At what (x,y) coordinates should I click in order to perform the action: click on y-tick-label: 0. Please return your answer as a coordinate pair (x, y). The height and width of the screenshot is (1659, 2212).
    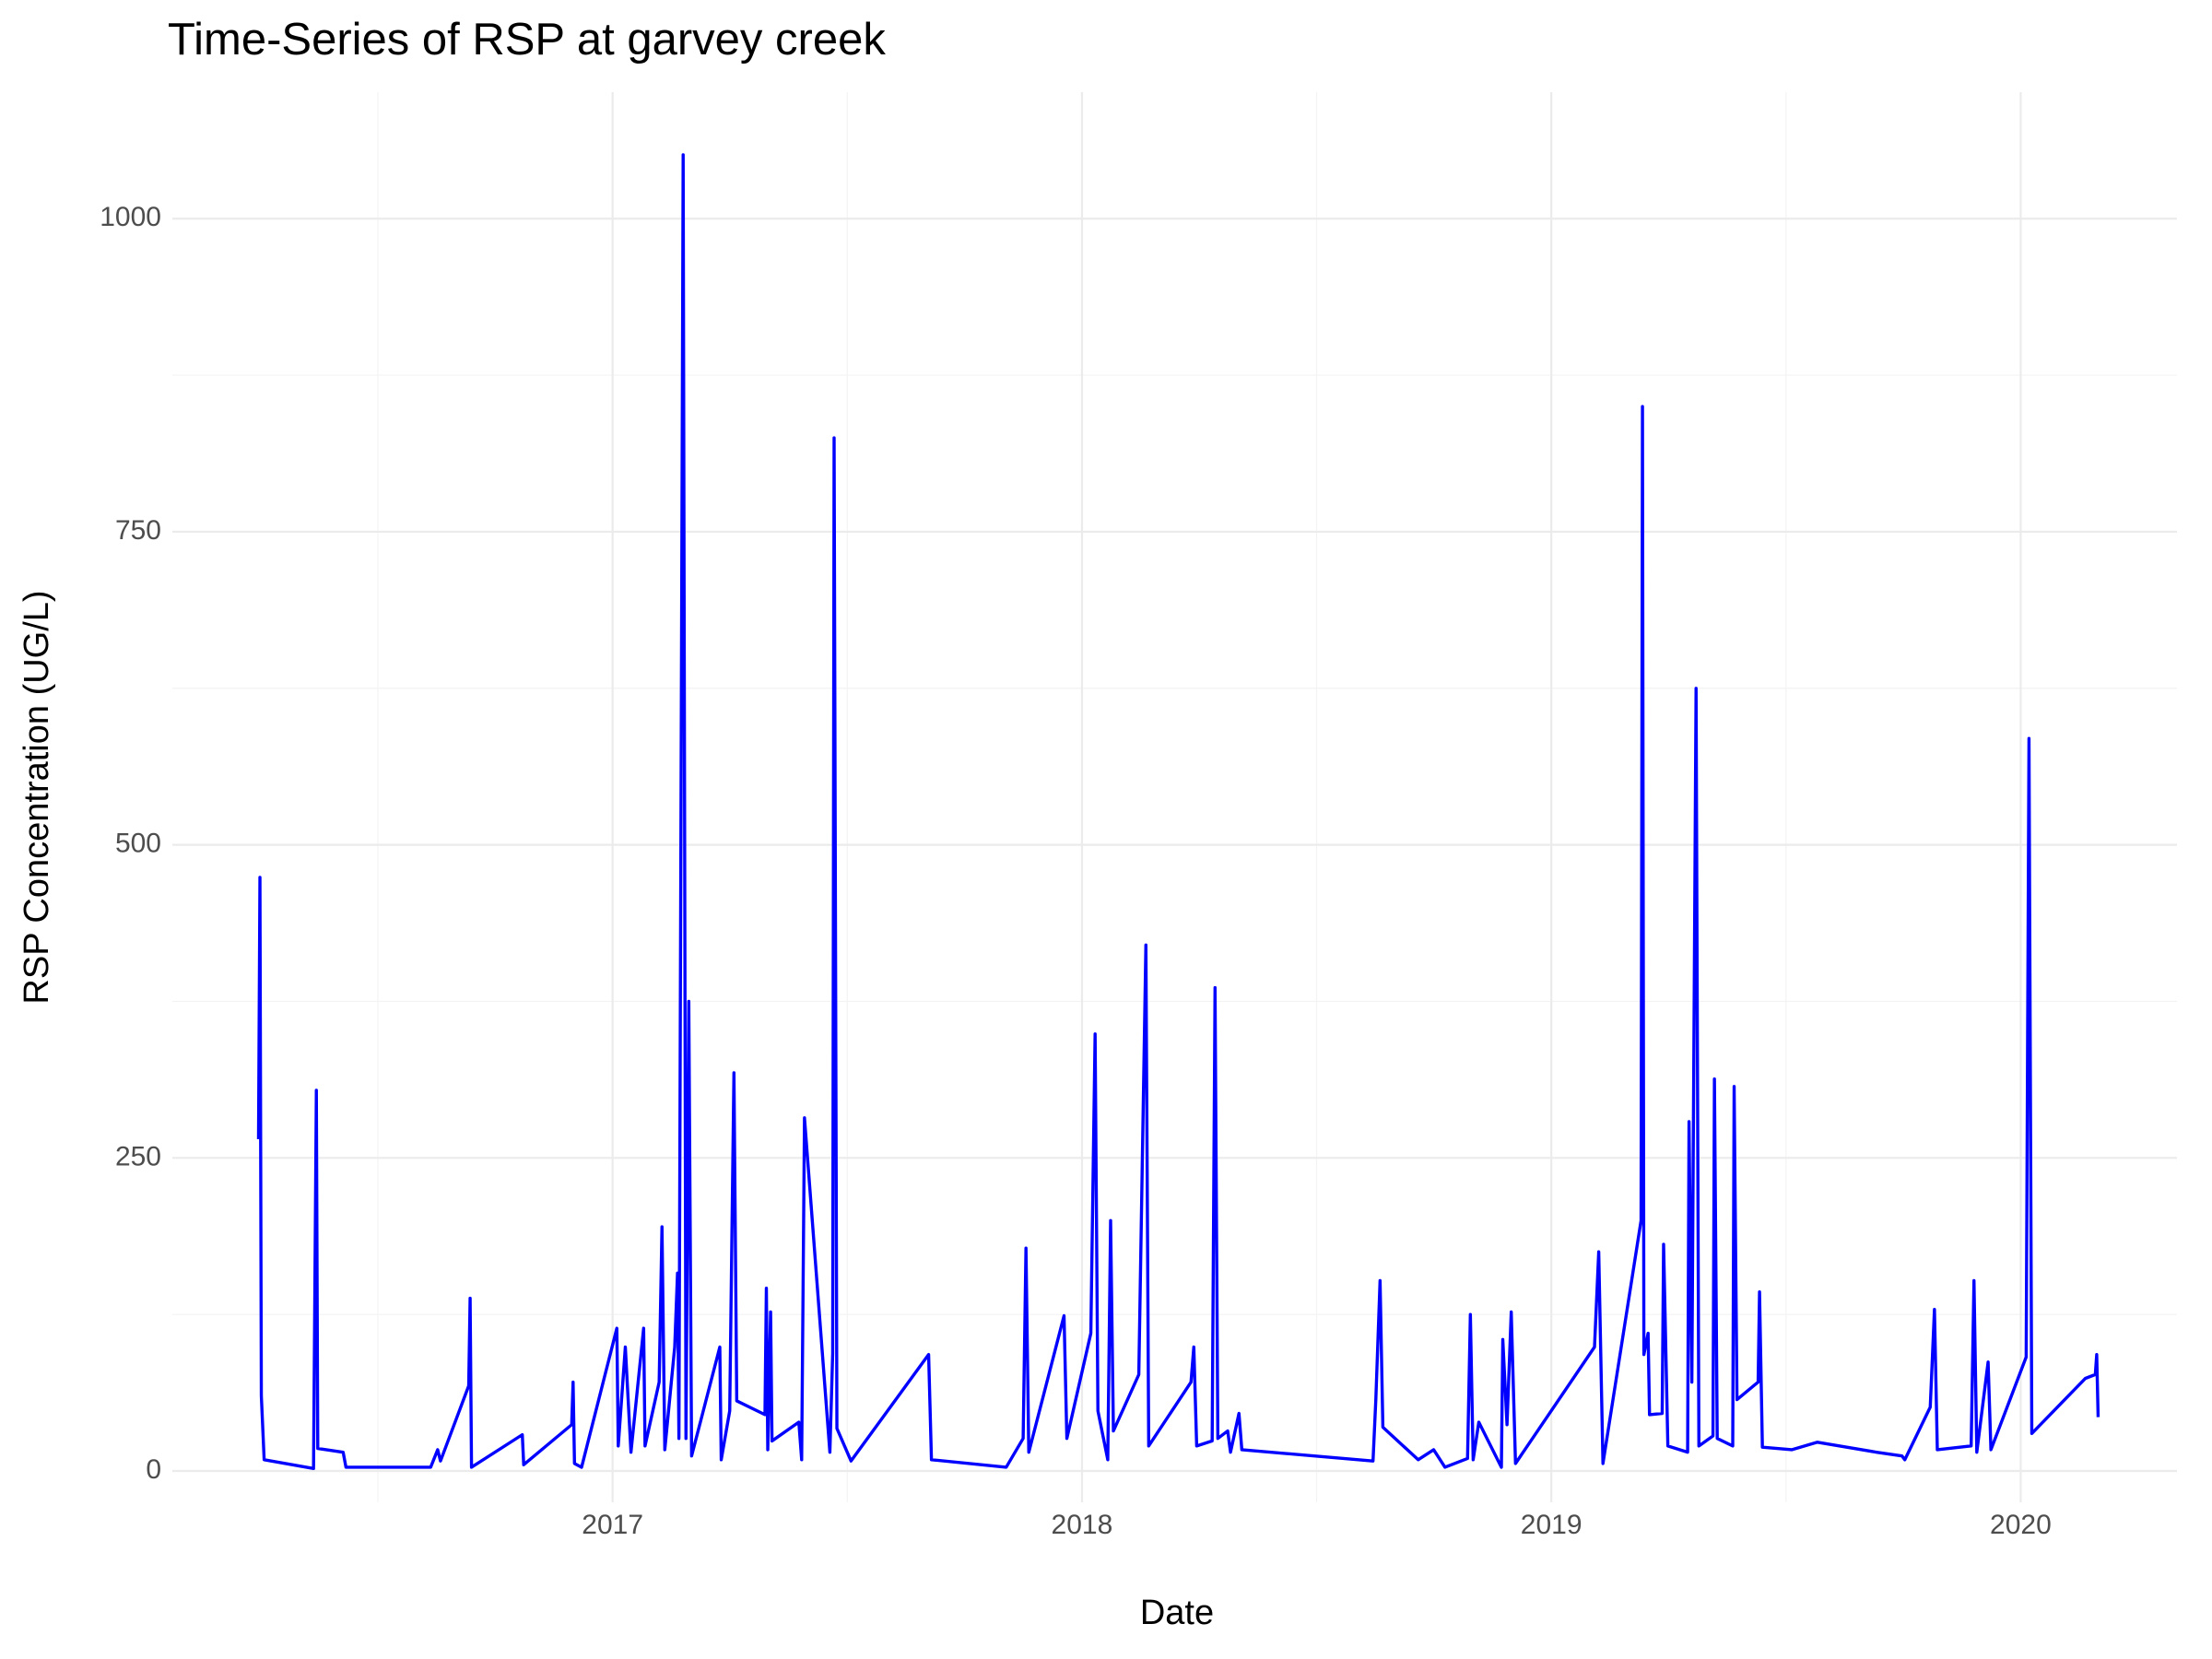
    Looking at the image, I should click on (153, 1469).